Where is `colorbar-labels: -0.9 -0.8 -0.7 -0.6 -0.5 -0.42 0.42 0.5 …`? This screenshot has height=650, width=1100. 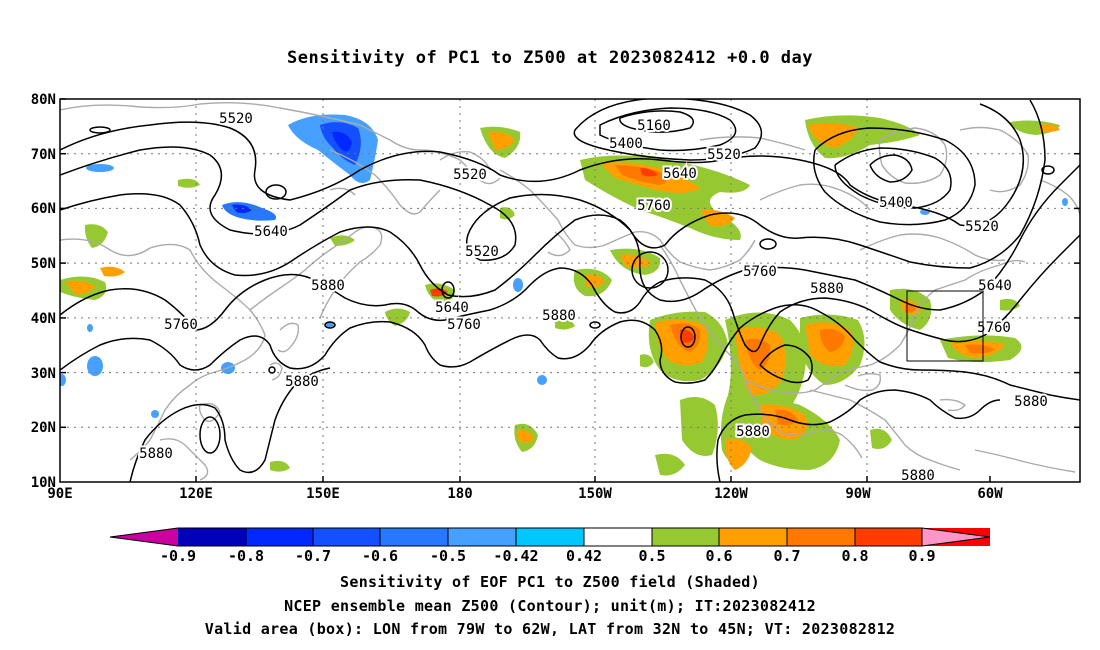 colorbar-labels: -0.9 -0.8 -0.7 -0.6 -0.5 -0.42 0.42 0.5 … is located at coordinates (548, 556).